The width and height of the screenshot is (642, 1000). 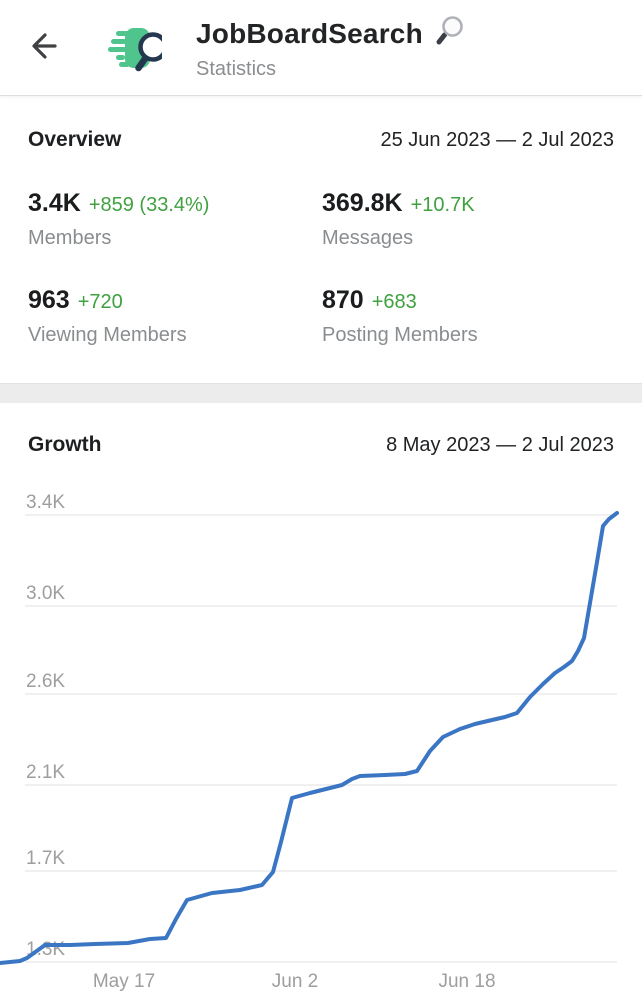 What do you see at coordinates (368, 238) in the screenshot?
I see `stat-label: Messages` at bounding box center [368, 238].